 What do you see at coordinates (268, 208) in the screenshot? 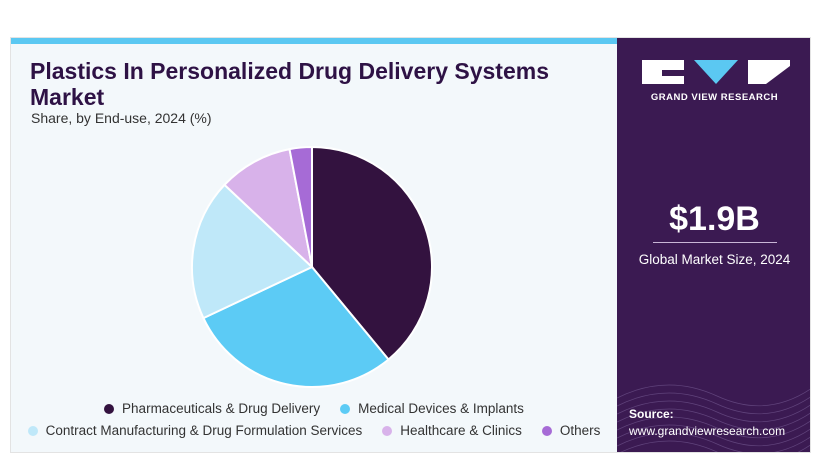
I see `pie-slice-healthcare-clinics` at bounding box center [268, 208].